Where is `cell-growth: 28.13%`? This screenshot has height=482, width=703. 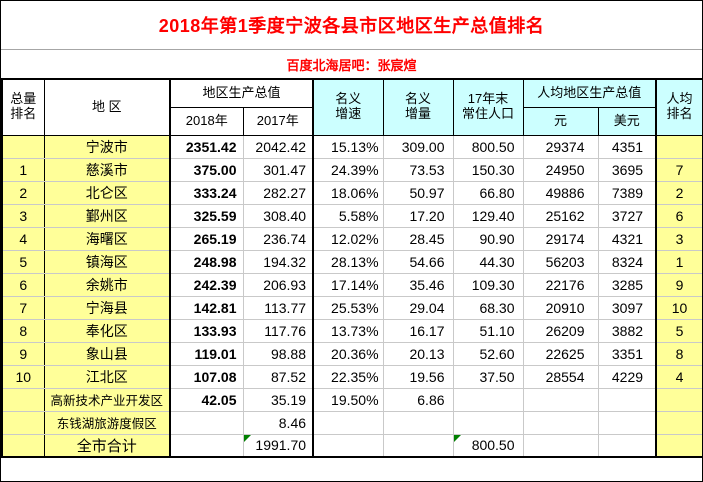
cell-growth: 28.13% is located at coordinates (348, 262).